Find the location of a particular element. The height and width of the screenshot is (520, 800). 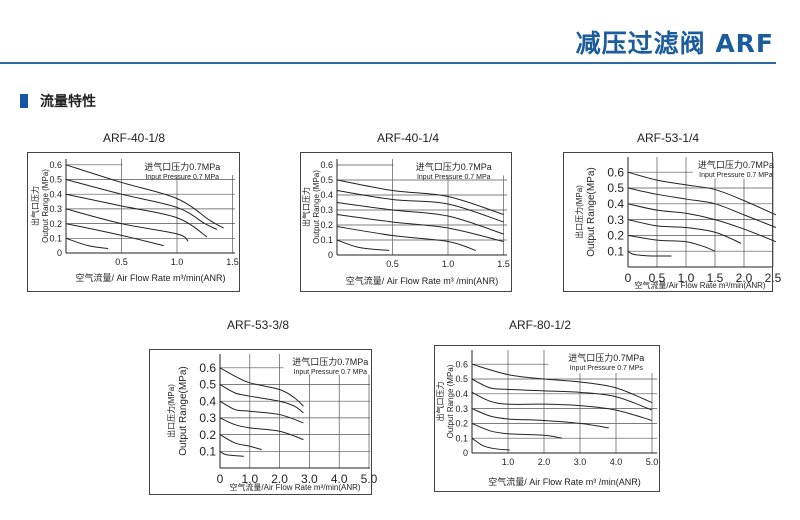

chart-title: ARF-53-3/8 is located at coordinates (258, 325).